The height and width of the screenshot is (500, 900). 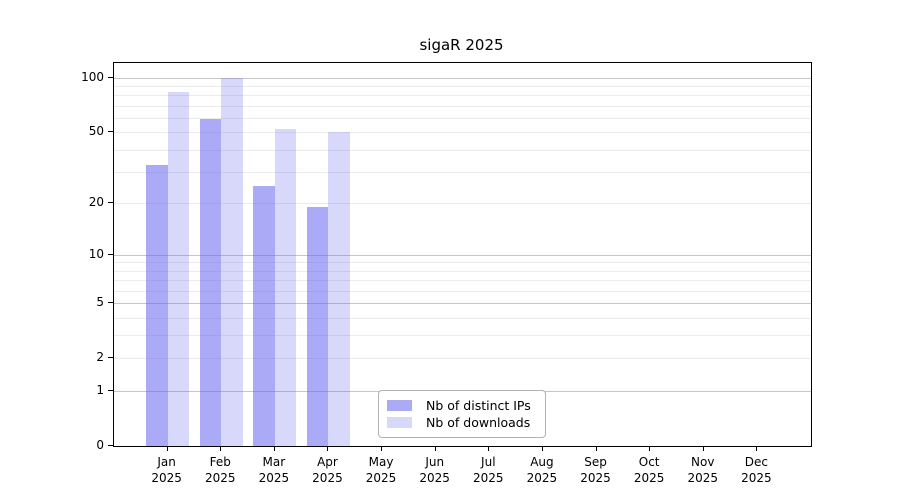 What do you see at coordinates (649, 462) in the screenshot?
I see `x-axis-label-line: Oct` at bounding box center [649, 462].